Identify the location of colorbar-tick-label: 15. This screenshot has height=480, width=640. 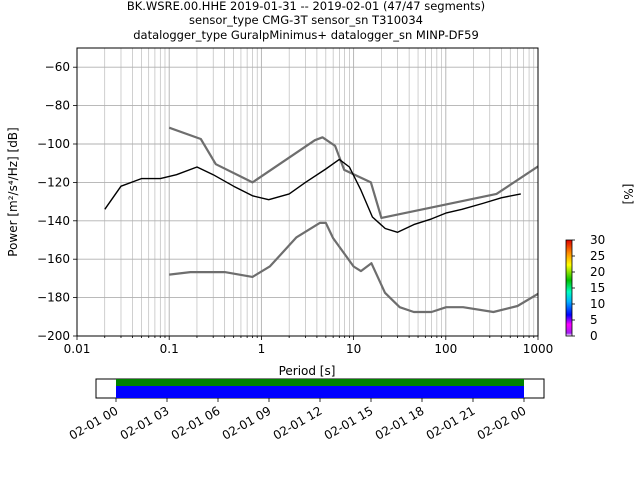
(597, 288).